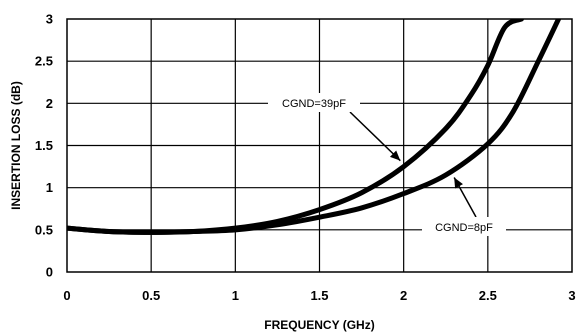 The height and width of the screenshot is (335, 579). What do you see at coordinates (403, 295) in the screenshot?
I see `x-tick-label: 2` at bounding box center [403, 295].